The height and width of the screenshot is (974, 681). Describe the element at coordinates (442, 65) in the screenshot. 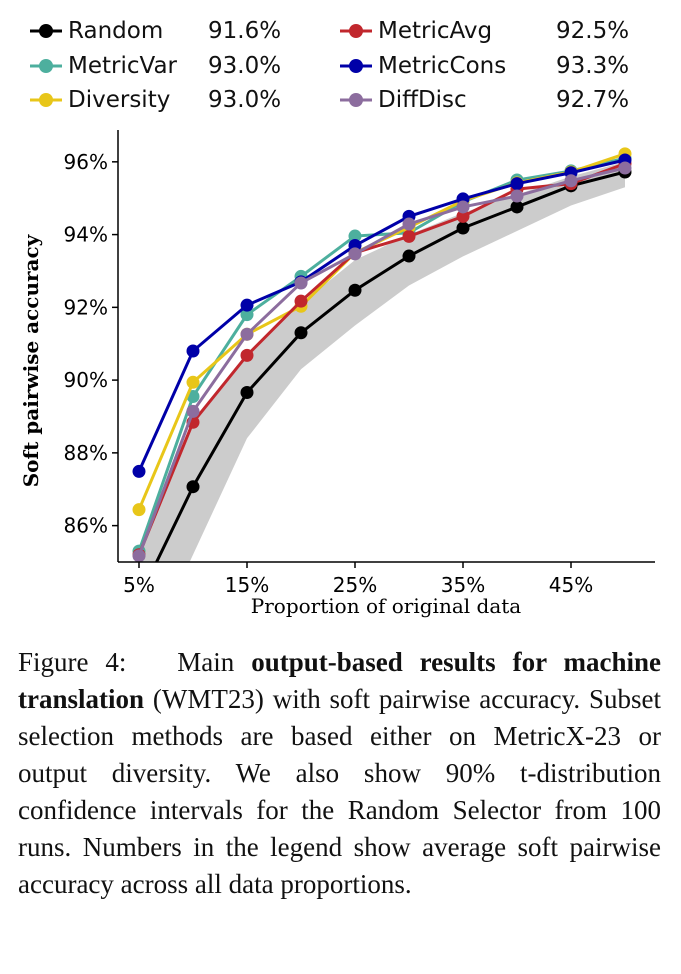

I see `legend-label: MetricCons` at that location.